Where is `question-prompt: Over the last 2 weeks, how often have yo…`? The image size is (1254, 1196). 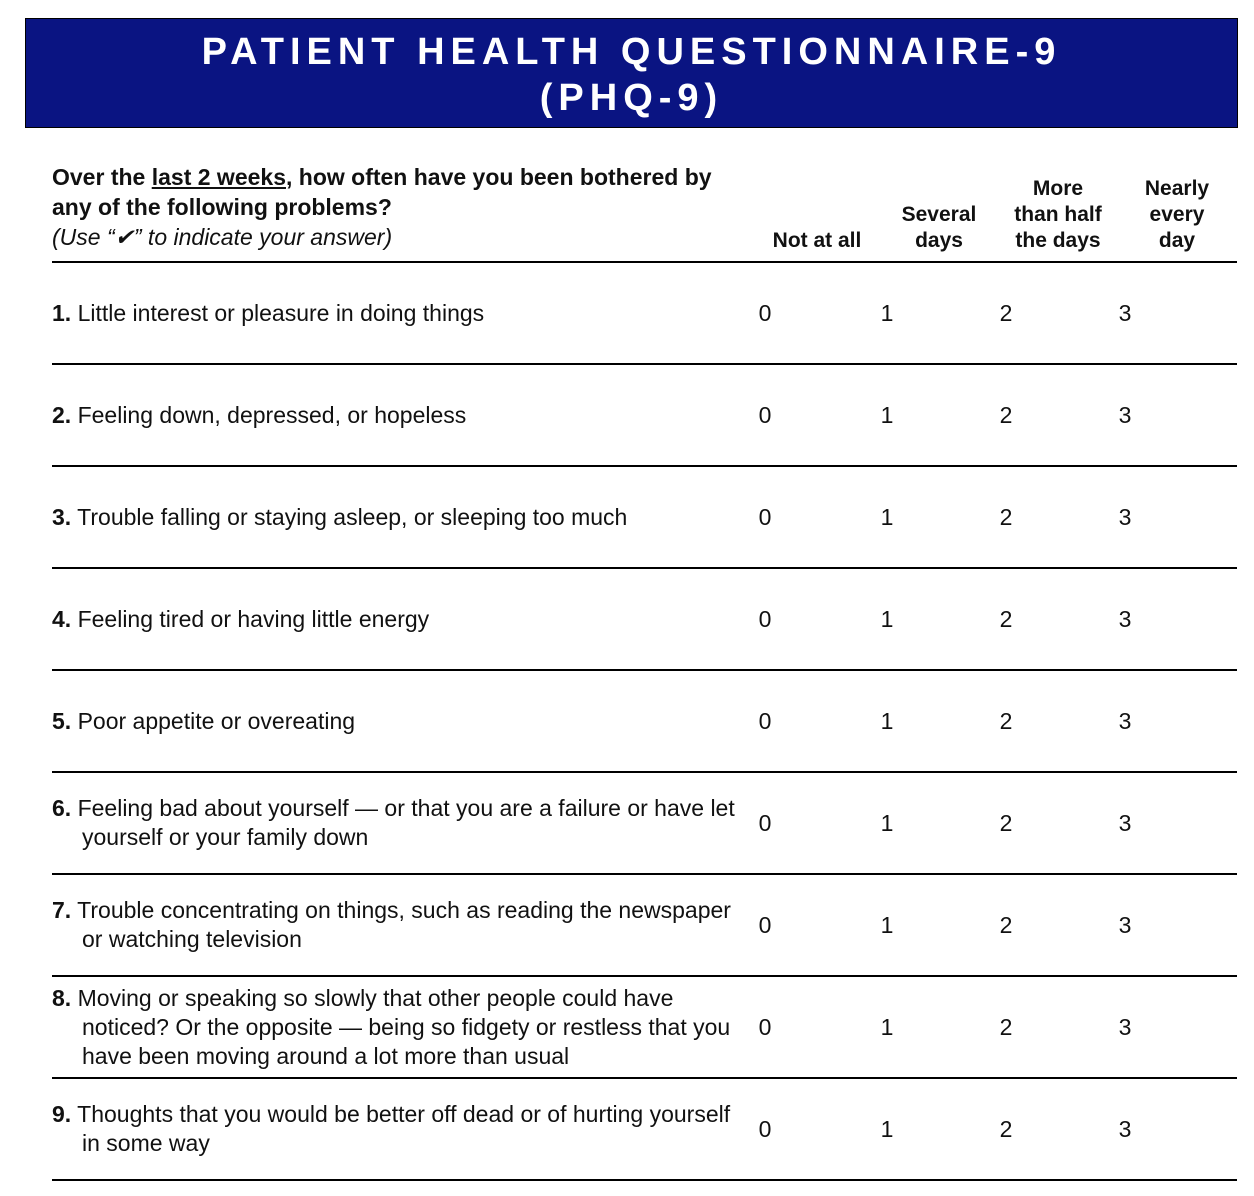
question-prompt: Over the last 2 weeks, how often have yo… is located at coordinates (402, 207).